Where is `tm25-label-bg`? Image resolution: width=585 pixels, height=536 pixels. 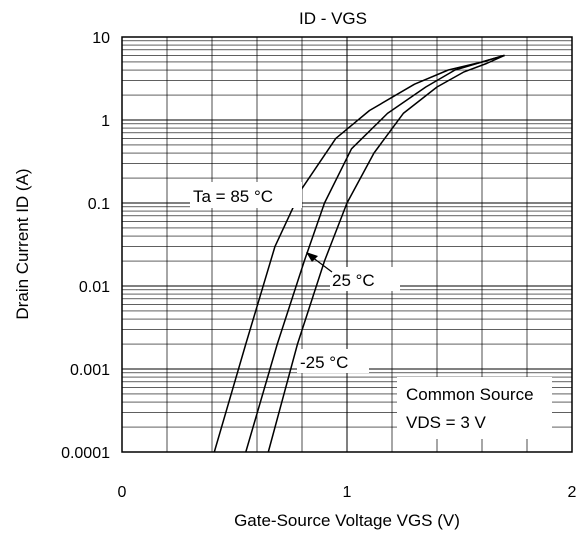
tm25-label-bg is located at coordinates (333, 361).